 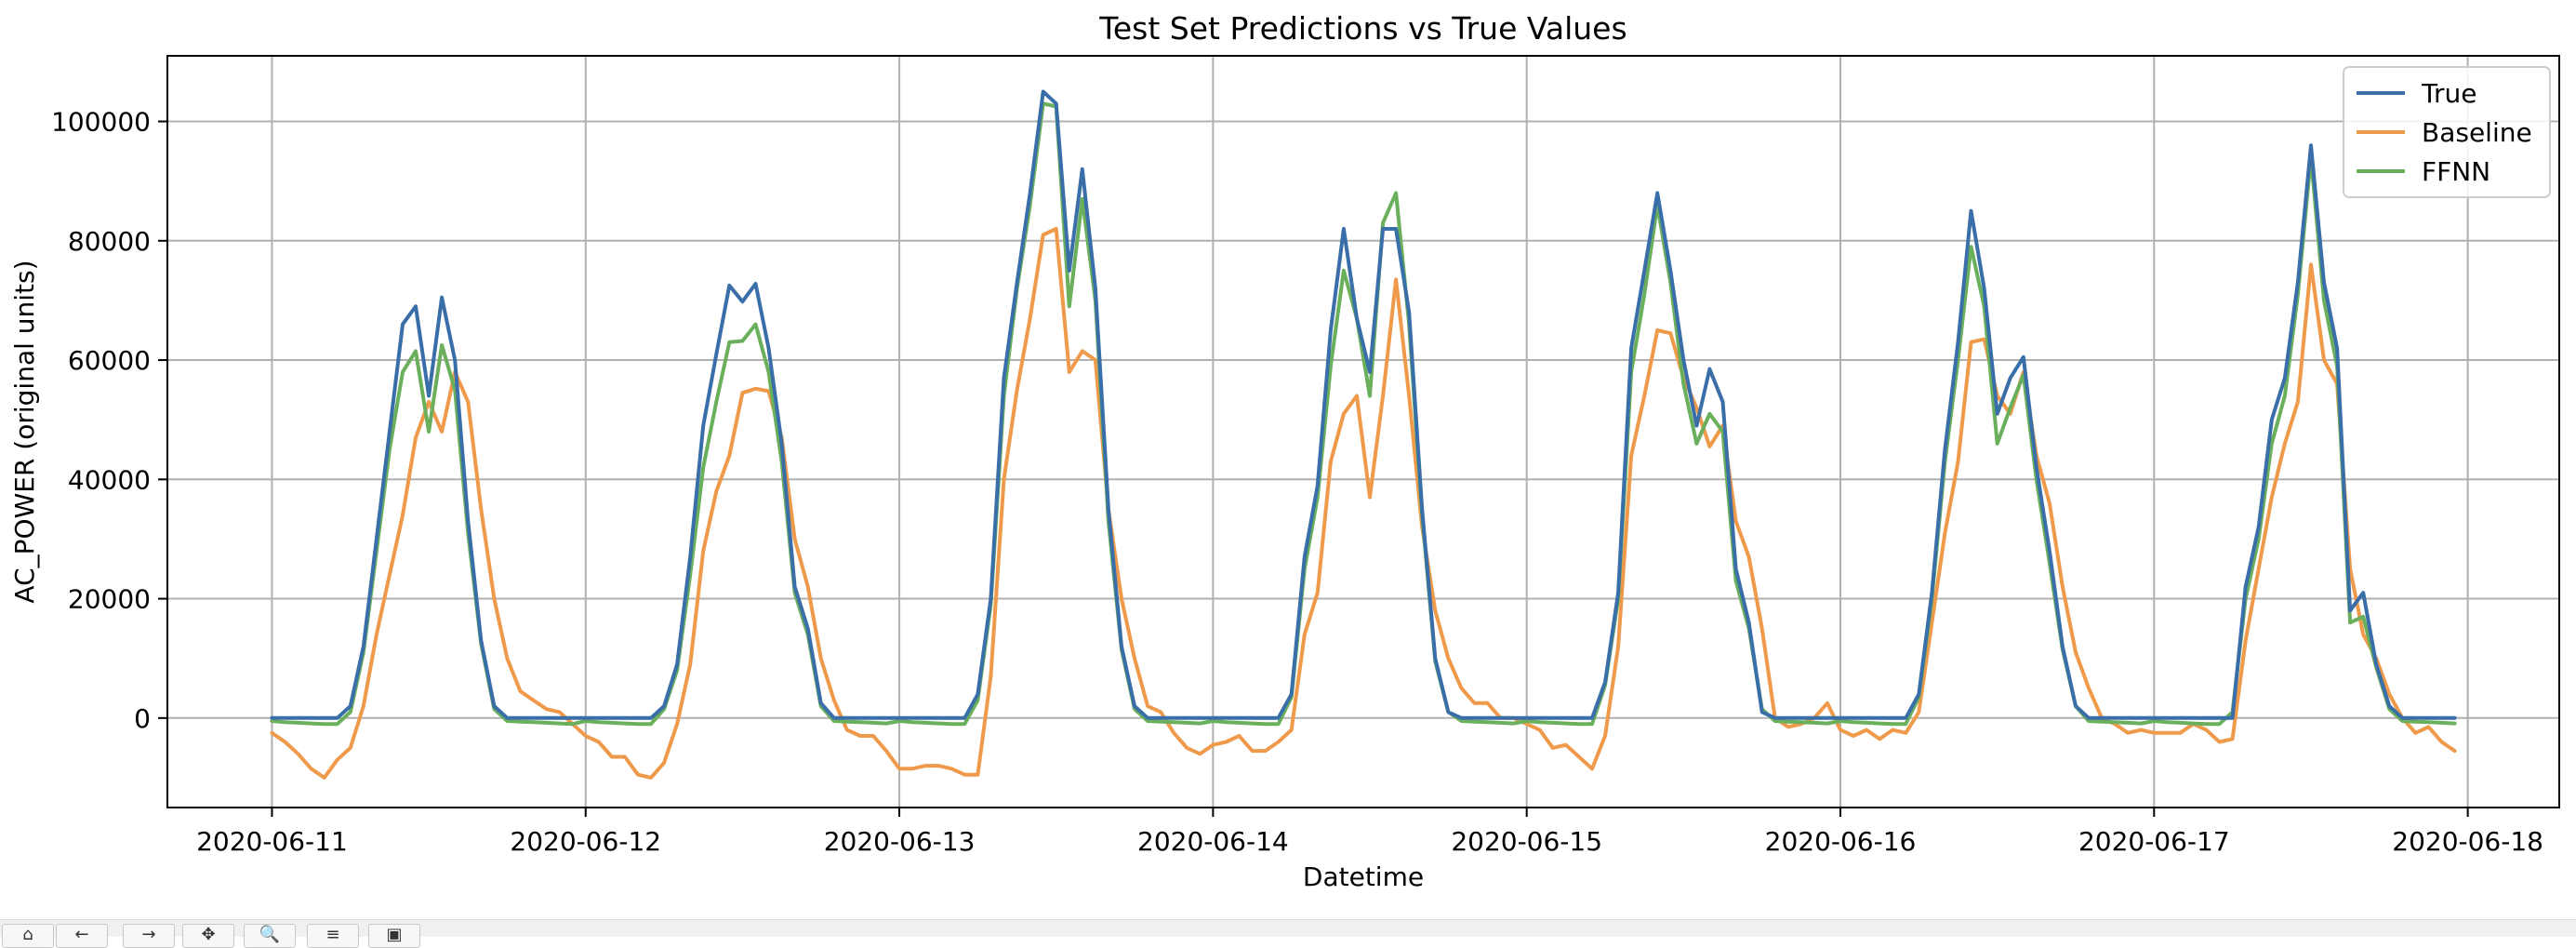 What do you see at coordinates (2448, 93) in the screenshot?
I see `legend-label: True` at bounding box center [2448, 93].